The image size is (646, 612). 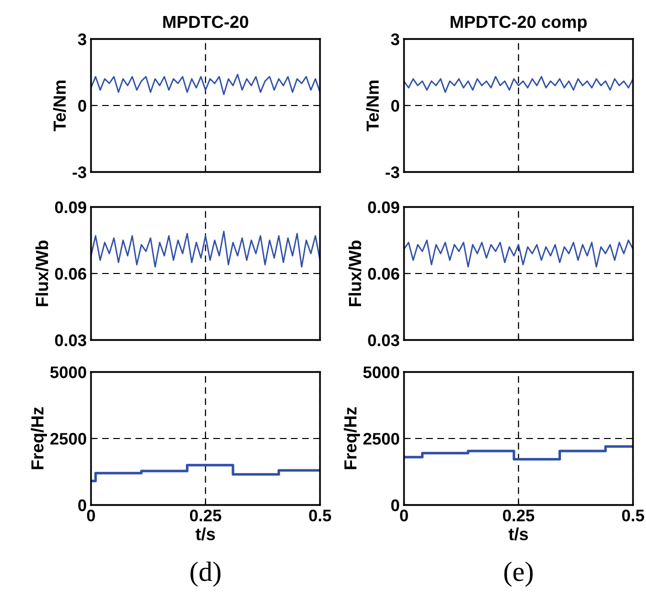 I want to click on text: (e), so click(x=518, y=574).